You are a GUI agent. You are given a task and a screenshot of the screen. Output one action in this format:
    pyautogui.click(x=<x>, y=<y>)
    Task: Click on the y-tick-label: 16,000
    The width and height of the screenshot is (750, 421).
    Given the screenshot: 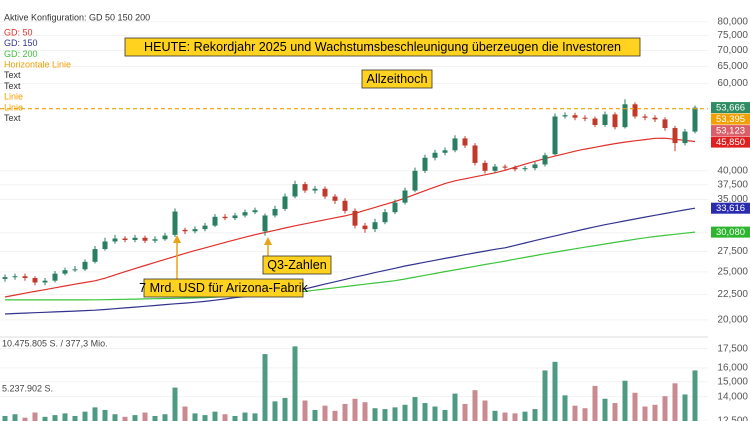 What is the action you would take?
    pyautogui.click(x=732, y=368)
    